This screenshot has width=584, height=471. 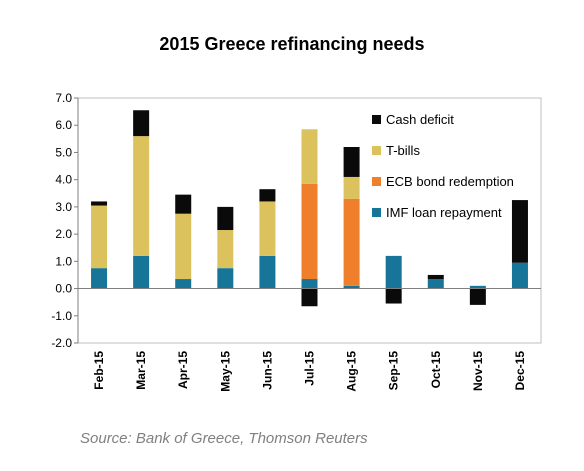 What do you see at coordinates (376, 150) in the screenshot?
I see `legend-swatch-t-bills` at bounding box center [376, 150].